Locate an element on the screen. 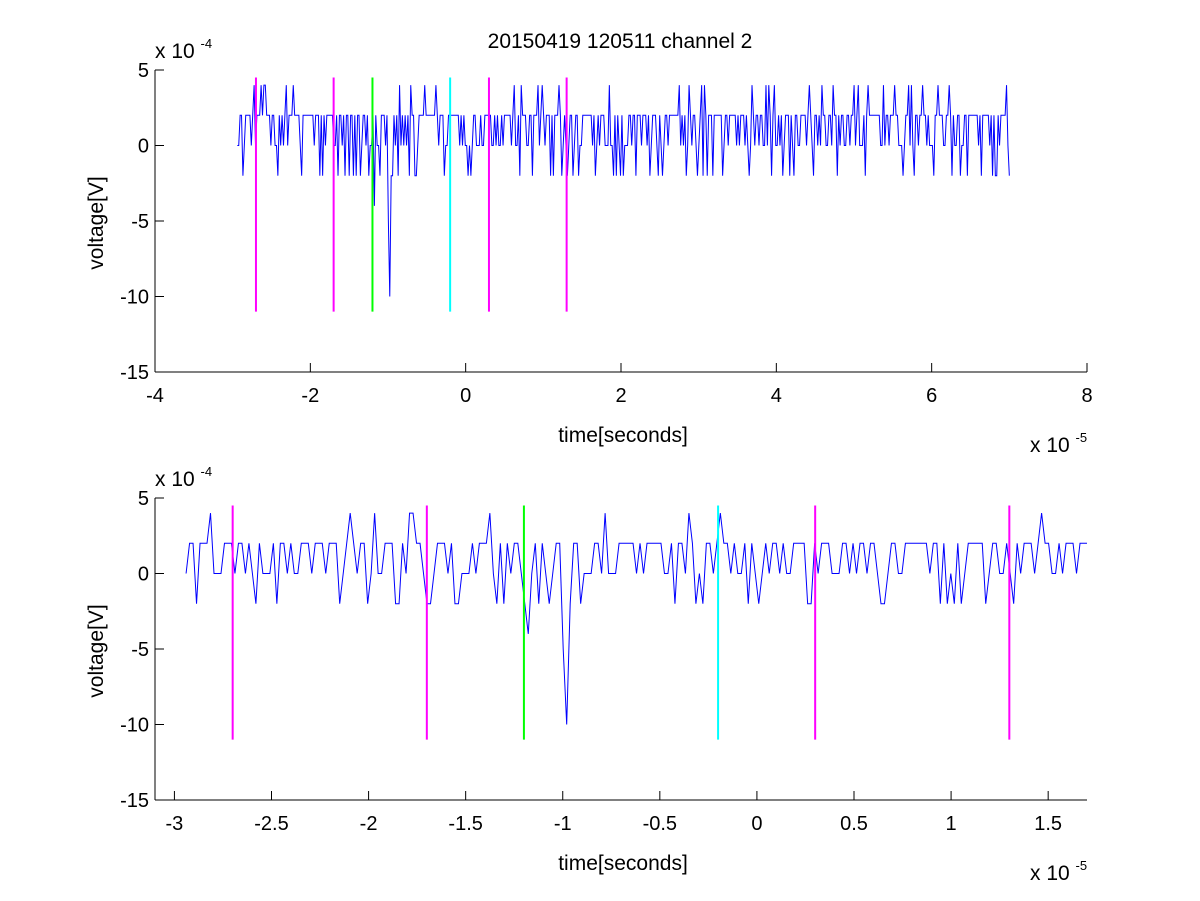 The height and width of the screenshot is (901, 1200). x-tick-label: 1 is located at coordinates (951, 824).